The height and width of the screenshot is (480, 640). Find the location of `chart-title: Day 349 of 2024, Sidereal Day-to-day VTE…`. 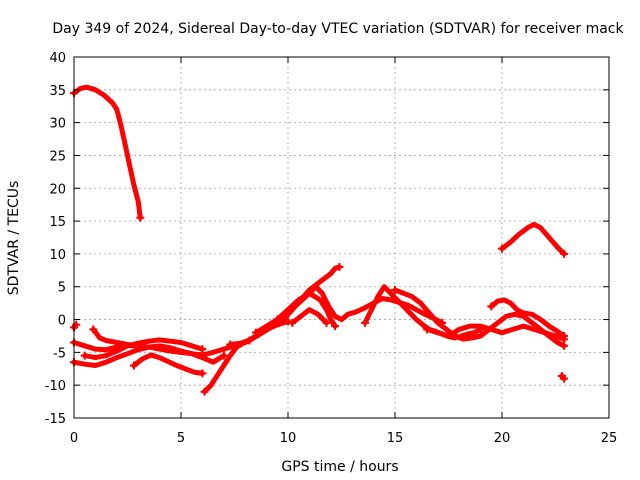

chart-title: Day 349 of 2024, Sidereal Day-to-day VTE… is located at coordinates (338, 29).